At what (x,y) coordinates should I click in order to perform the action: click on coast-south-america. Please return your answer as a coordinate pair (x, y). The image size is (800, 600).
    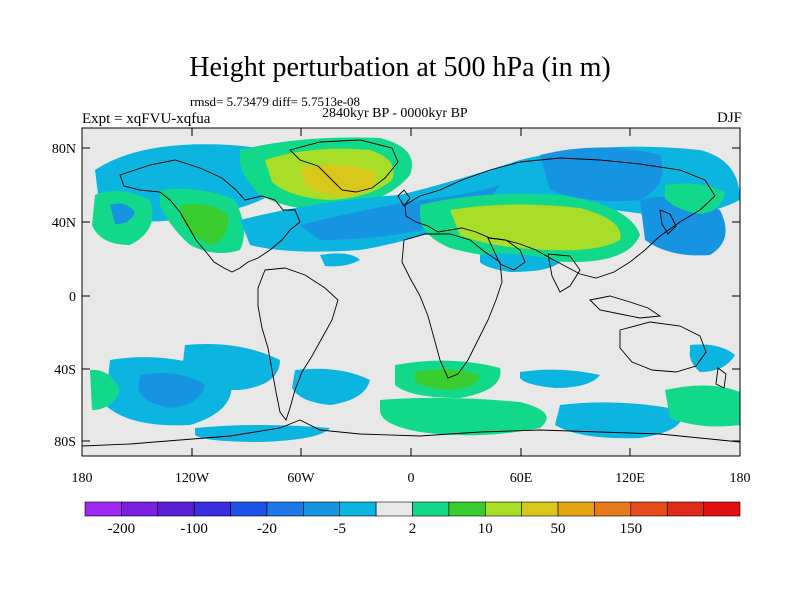
    Looking at the image, I should click on (298, 344).